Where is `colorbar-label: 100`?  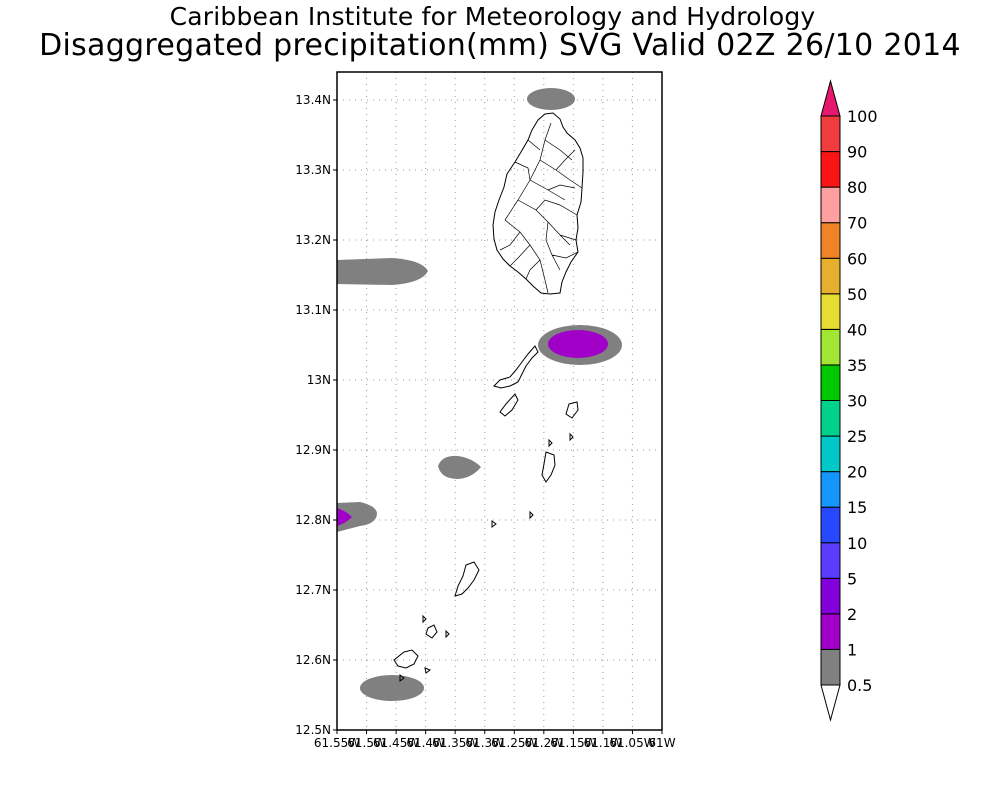
colorbar-label: 100 is located at coordinates (862, 116).